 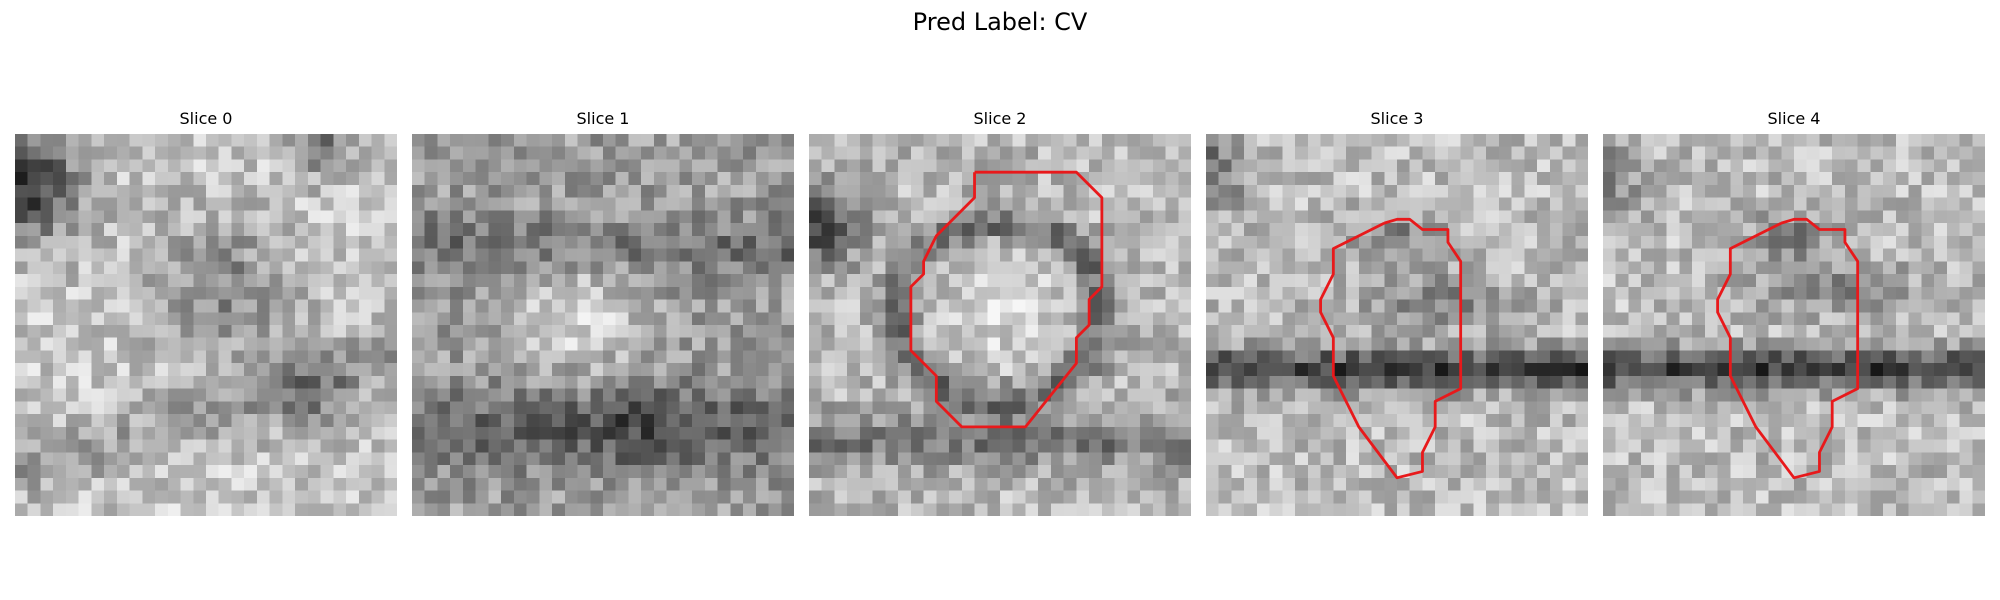 What do you see at coordinates (603, 118) in the screenshot?
I see `slice-title: Slice 1` at bounding box center [603, 118].